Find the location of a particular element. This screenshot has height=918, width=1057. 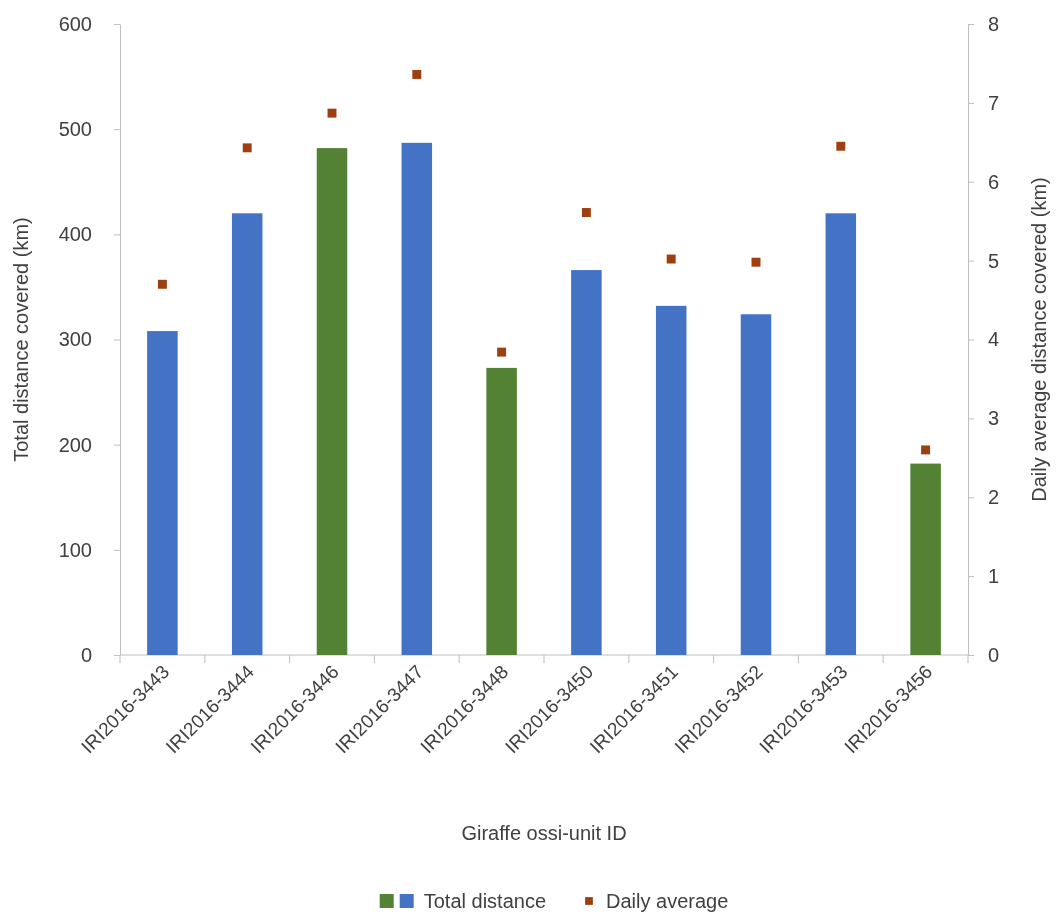

y-tick-label: 300 is located at coordinates (75, 339).